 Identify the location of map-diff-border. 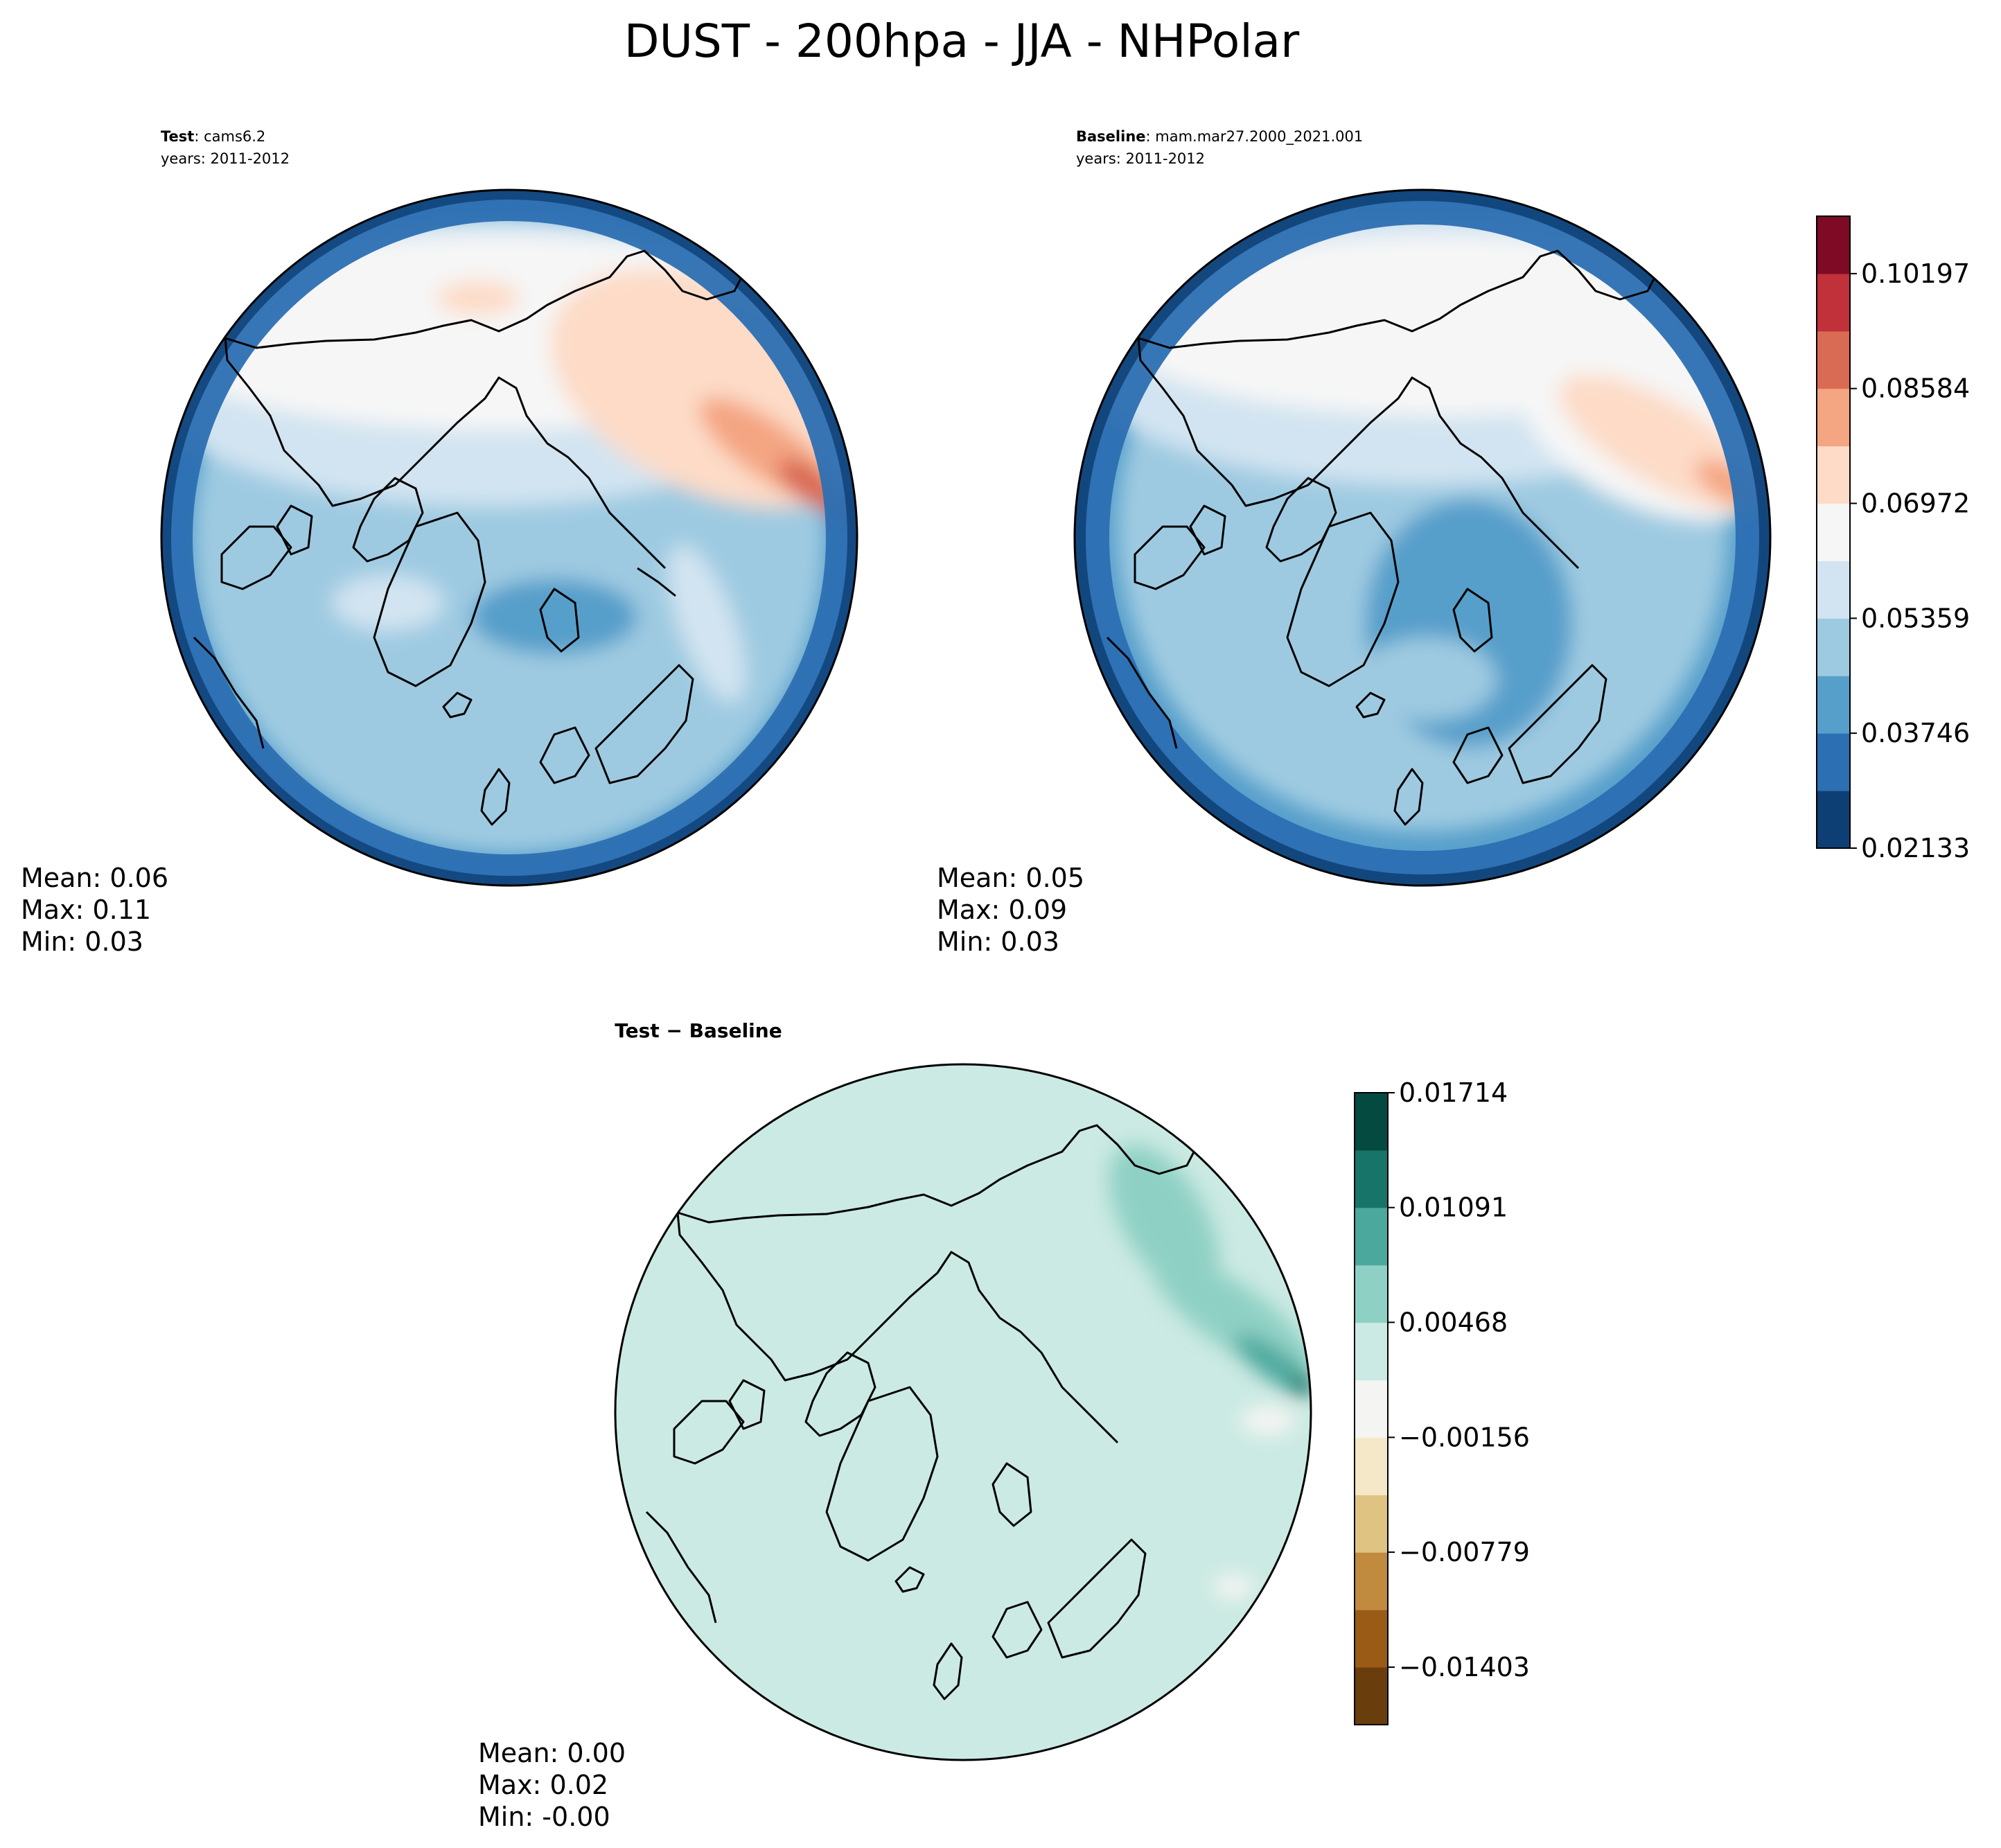
(963, 1412).